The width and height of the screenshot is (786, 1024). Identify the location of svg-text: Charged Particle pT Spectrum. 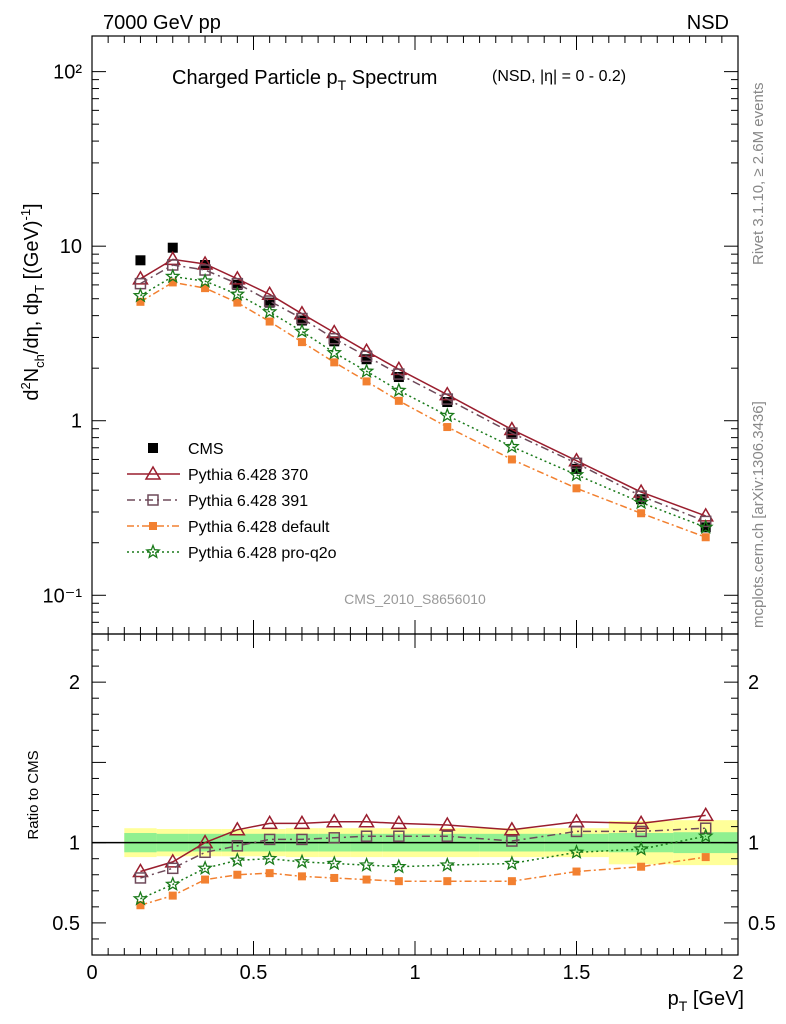
(304, 80).